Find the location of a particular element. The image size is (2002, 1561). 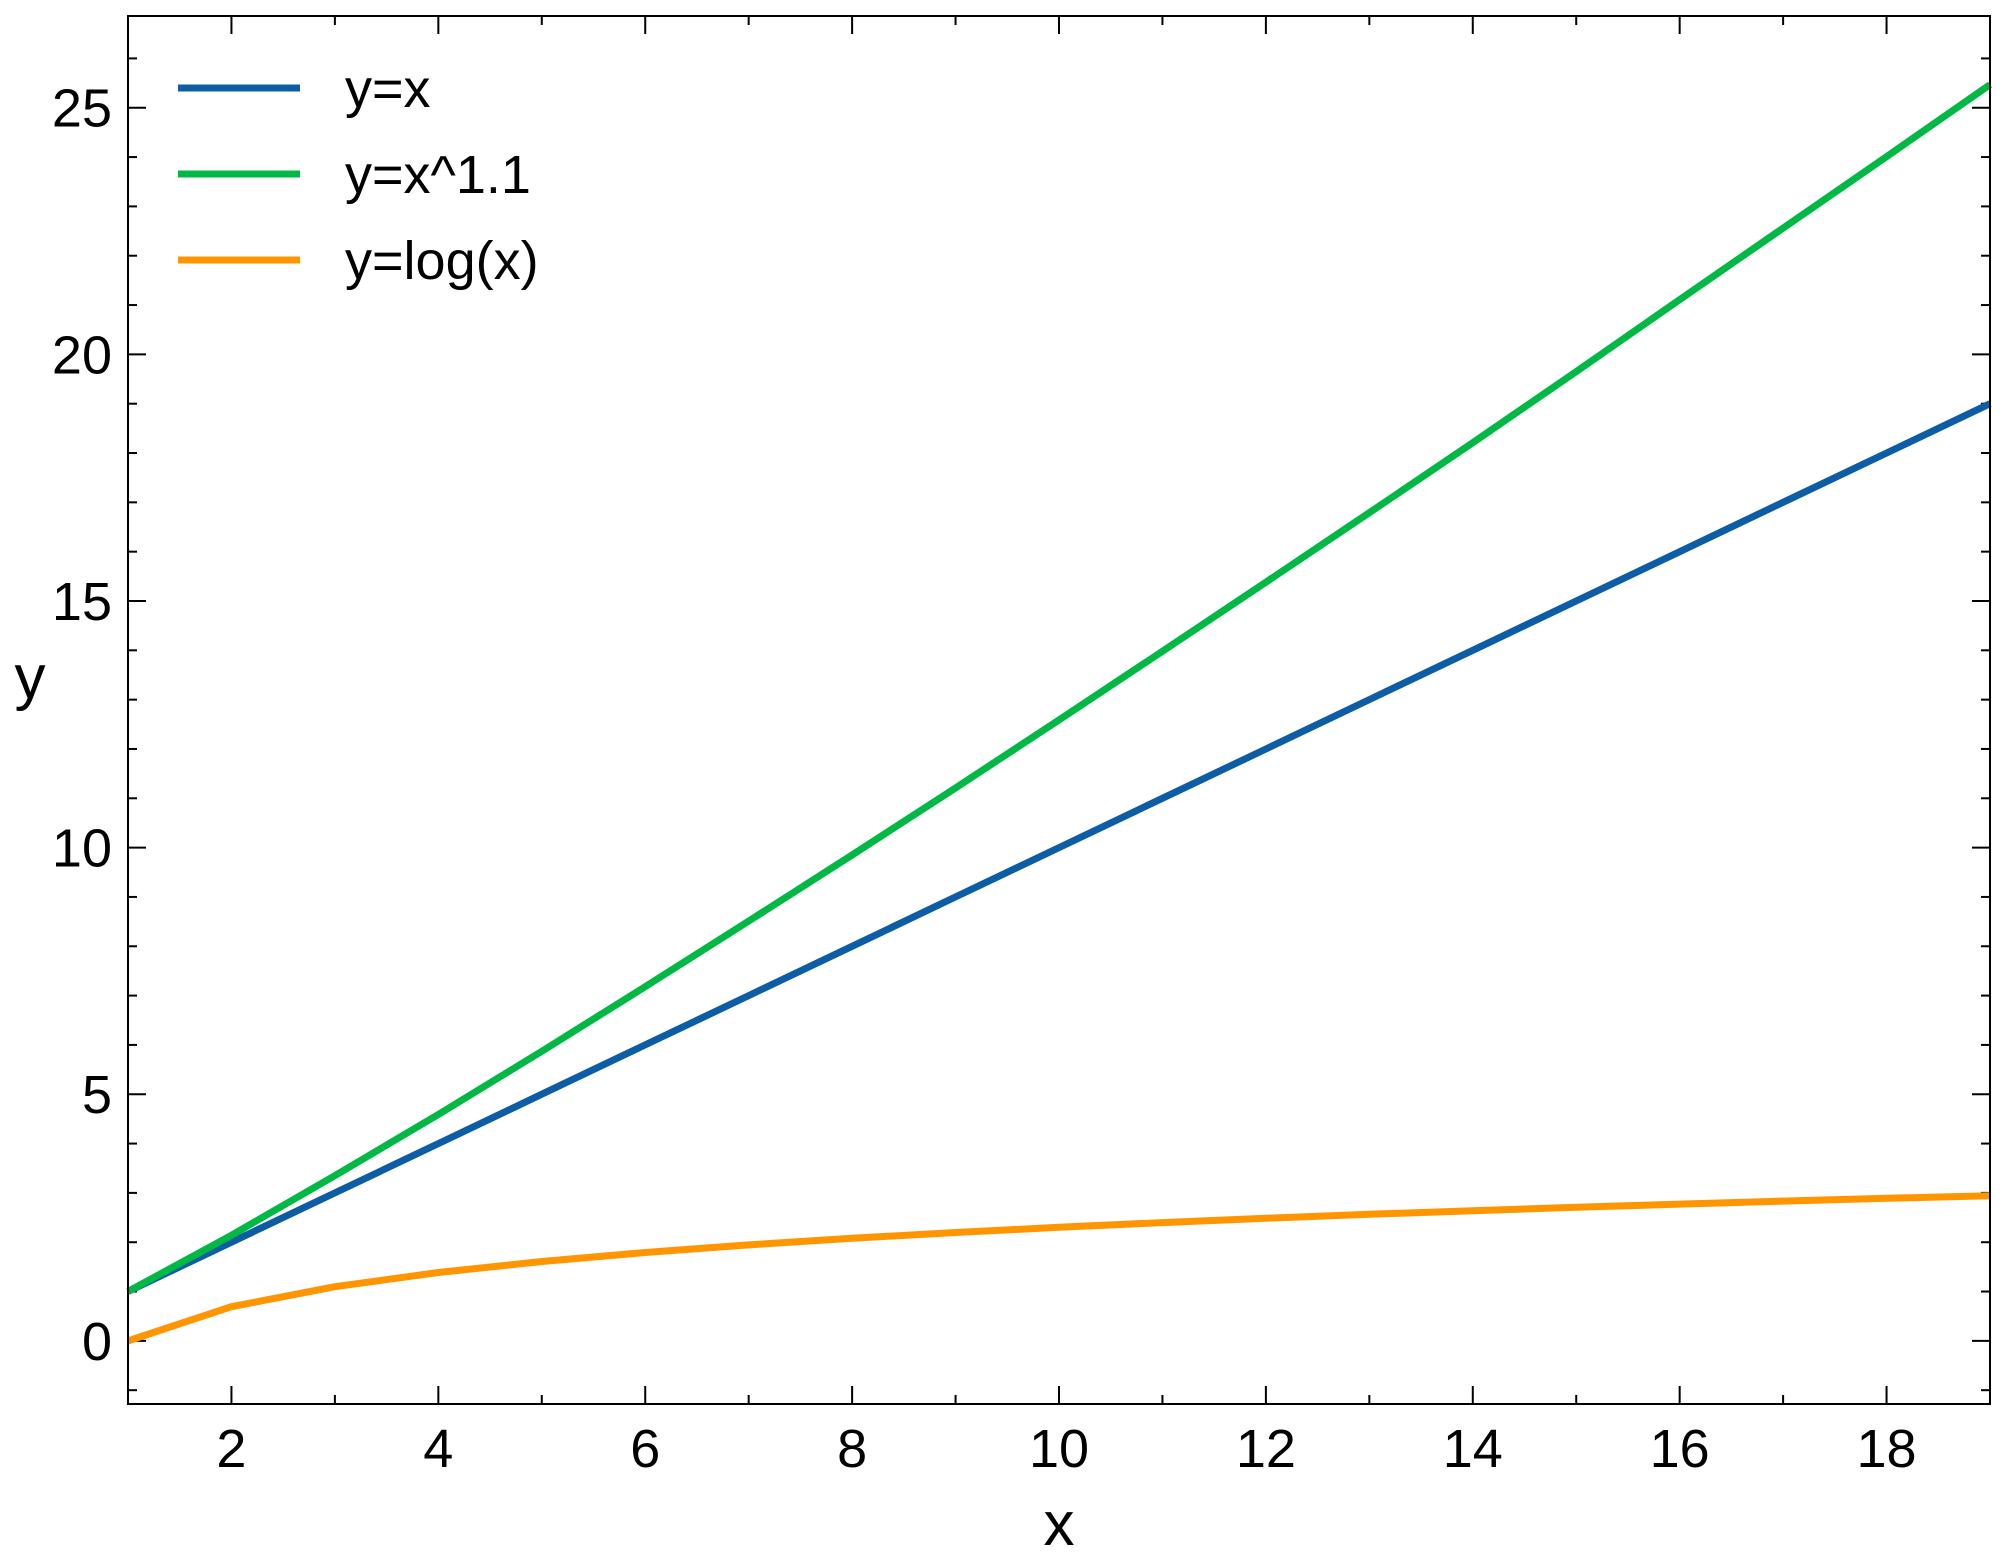

legend: y=x y=x^1.1 y=log(x) is located at coordinates (358, 175).